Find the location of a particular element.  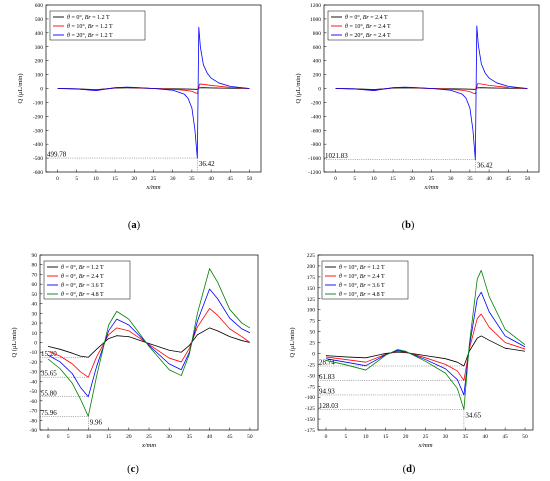

x-tick-label: 45 is located at coordinates (230, 437).